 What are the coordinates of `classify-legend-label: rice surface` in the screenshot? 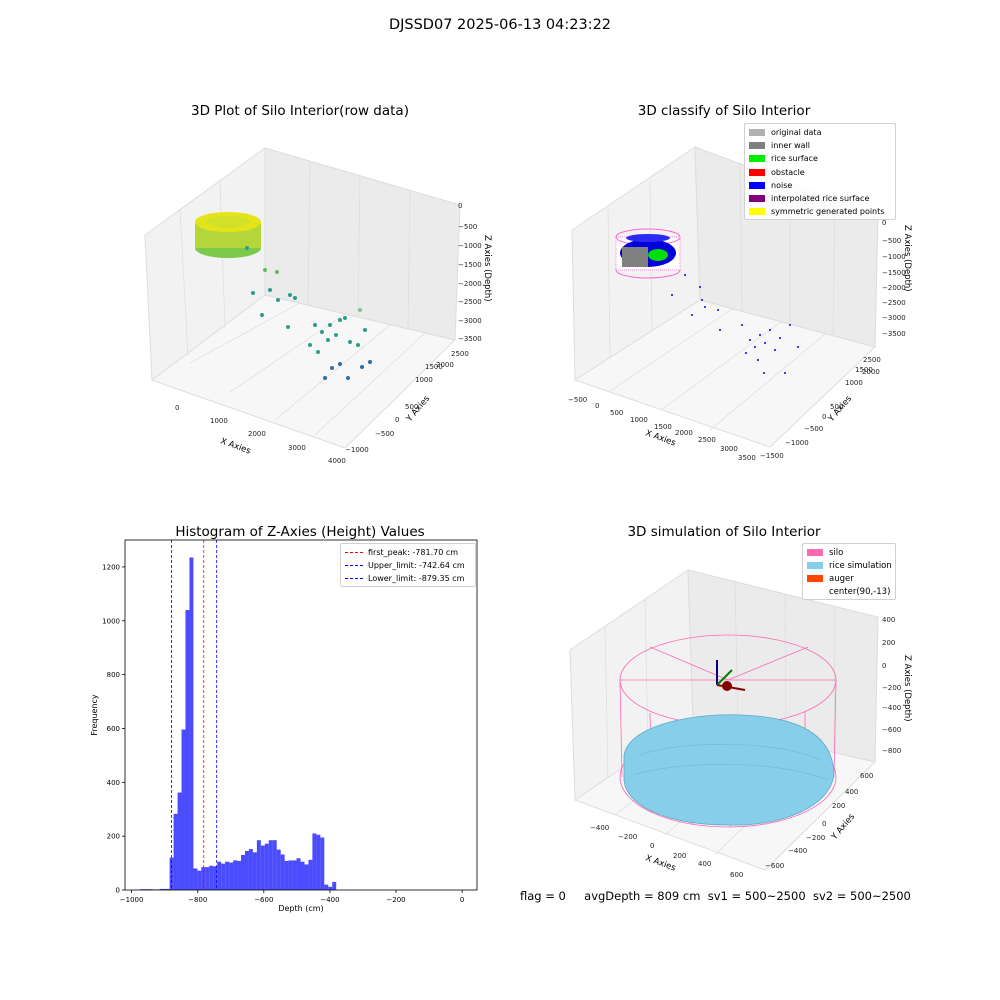 It's located at (794, 159).